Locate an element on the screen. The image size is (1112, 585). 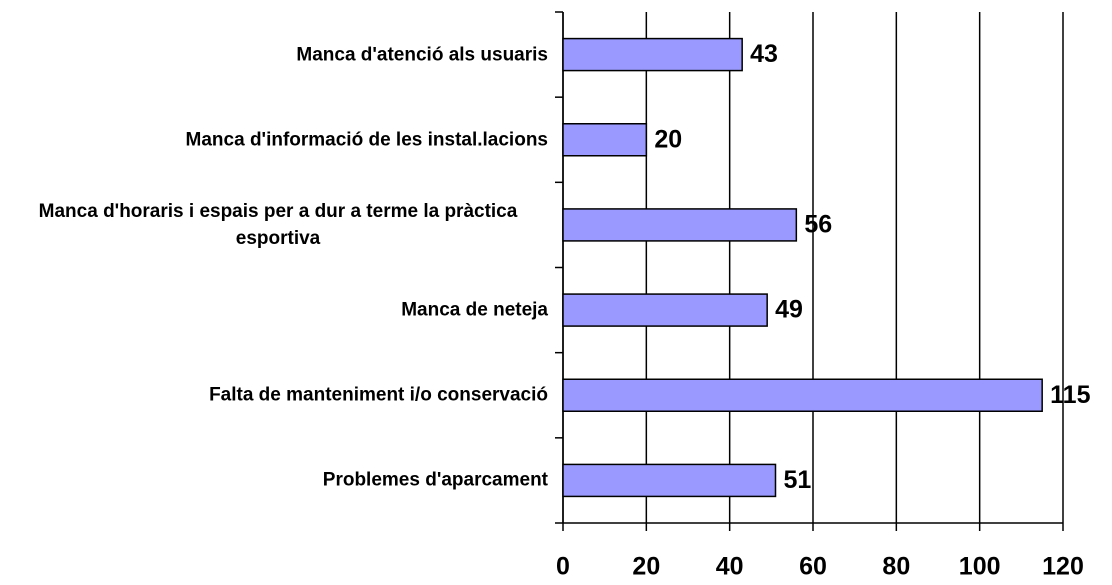
y-tick-label: Manca d'informació de les instal.lacions is located at coordinates (366, 140).